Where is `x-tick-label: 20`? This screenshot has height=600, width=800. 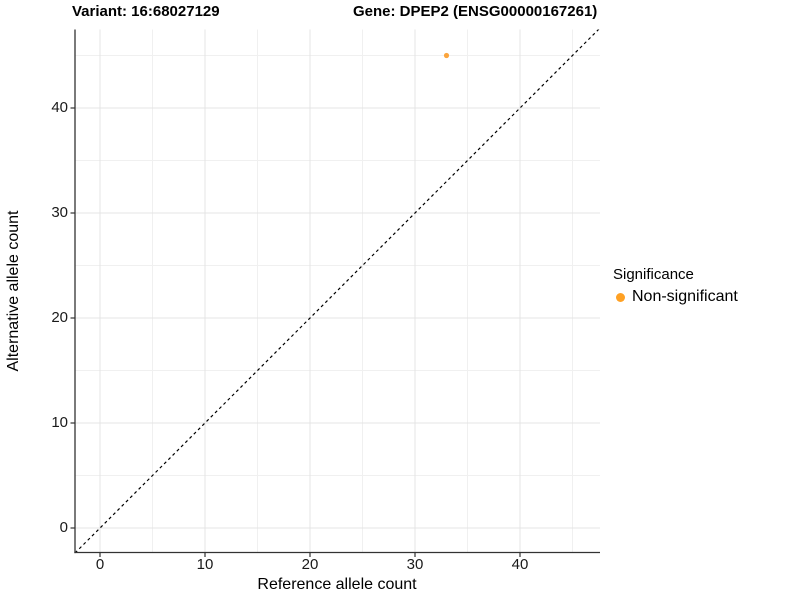 x-tick-label: 20 is located at coordinates (310, 564).